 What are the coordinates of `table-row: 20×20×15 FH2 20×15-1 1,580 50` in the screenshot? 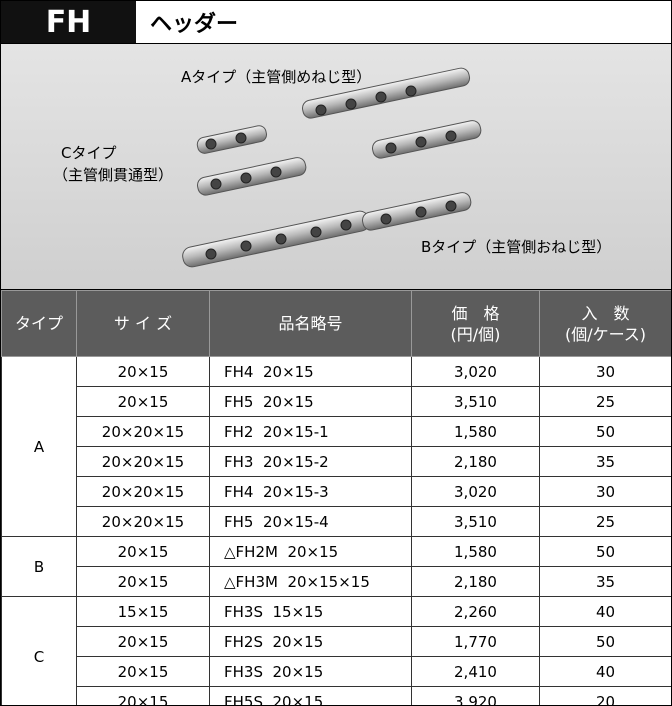 It's located at (336, 431).